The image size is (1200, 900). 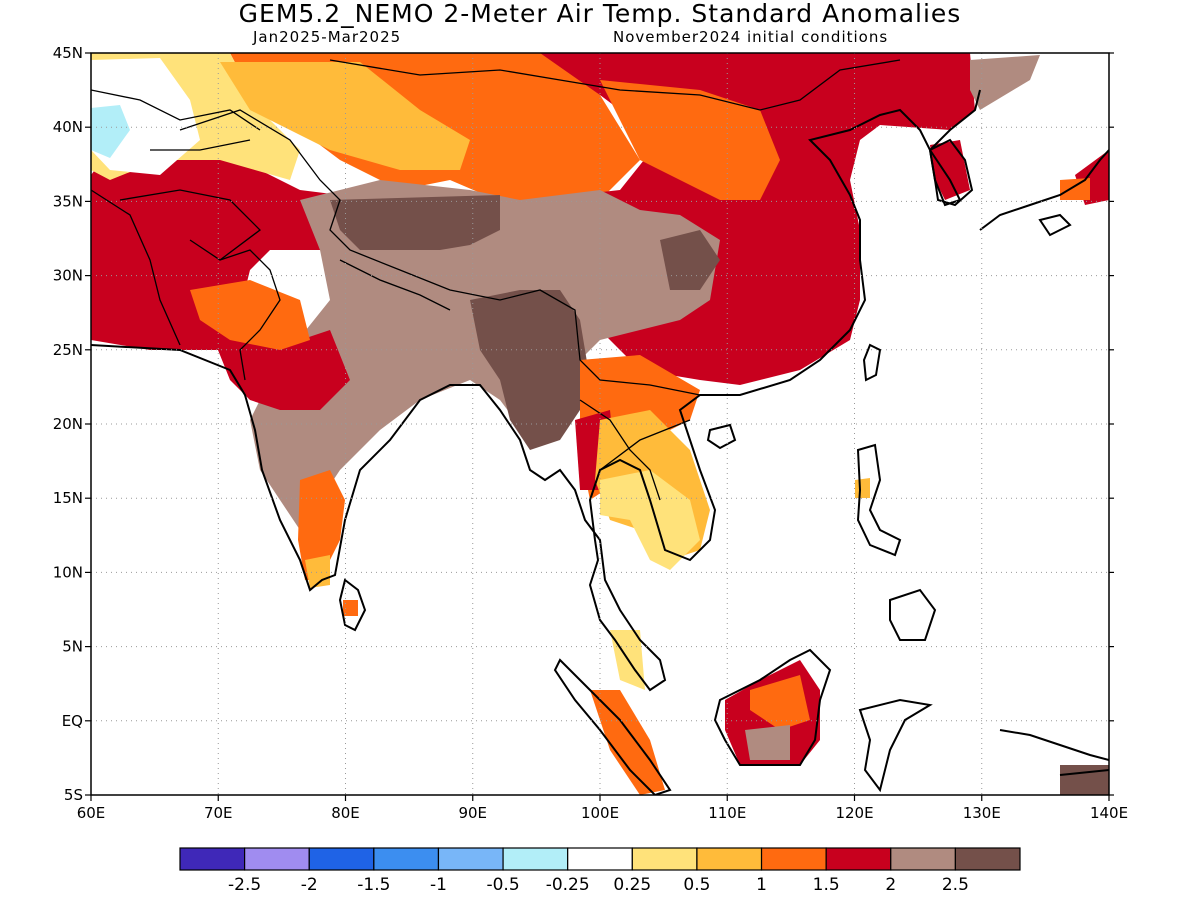 What do you see at coordinates (862, 488) in the screenshot?
I see `anomaly-region-philippines` at bounding box center [862, 488].